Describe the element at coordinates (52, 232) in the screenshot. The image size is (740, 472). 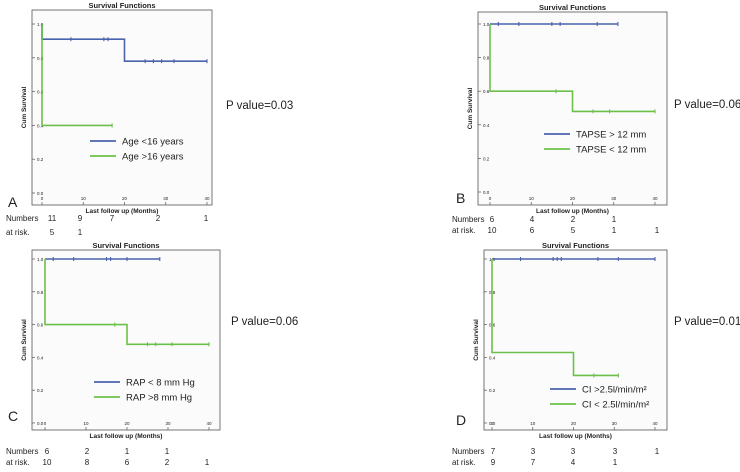
I see `risk-value: 5` at that location.